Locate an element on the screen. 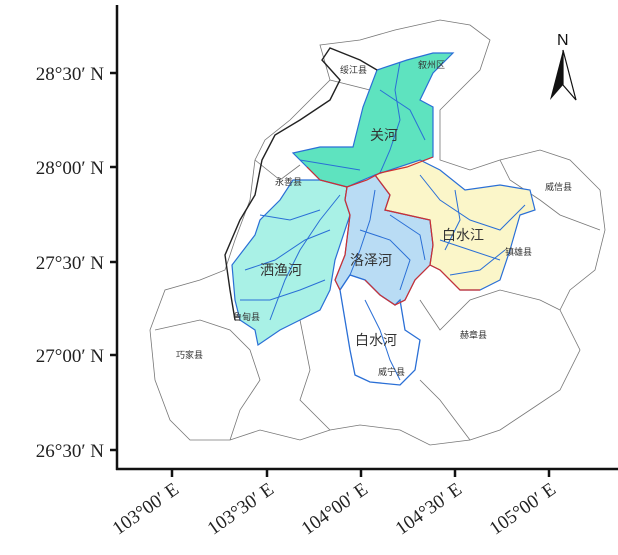 Image resolution: width=618 pixels, height=555 pixels. north-label: N is located at coordinates (563, 40).